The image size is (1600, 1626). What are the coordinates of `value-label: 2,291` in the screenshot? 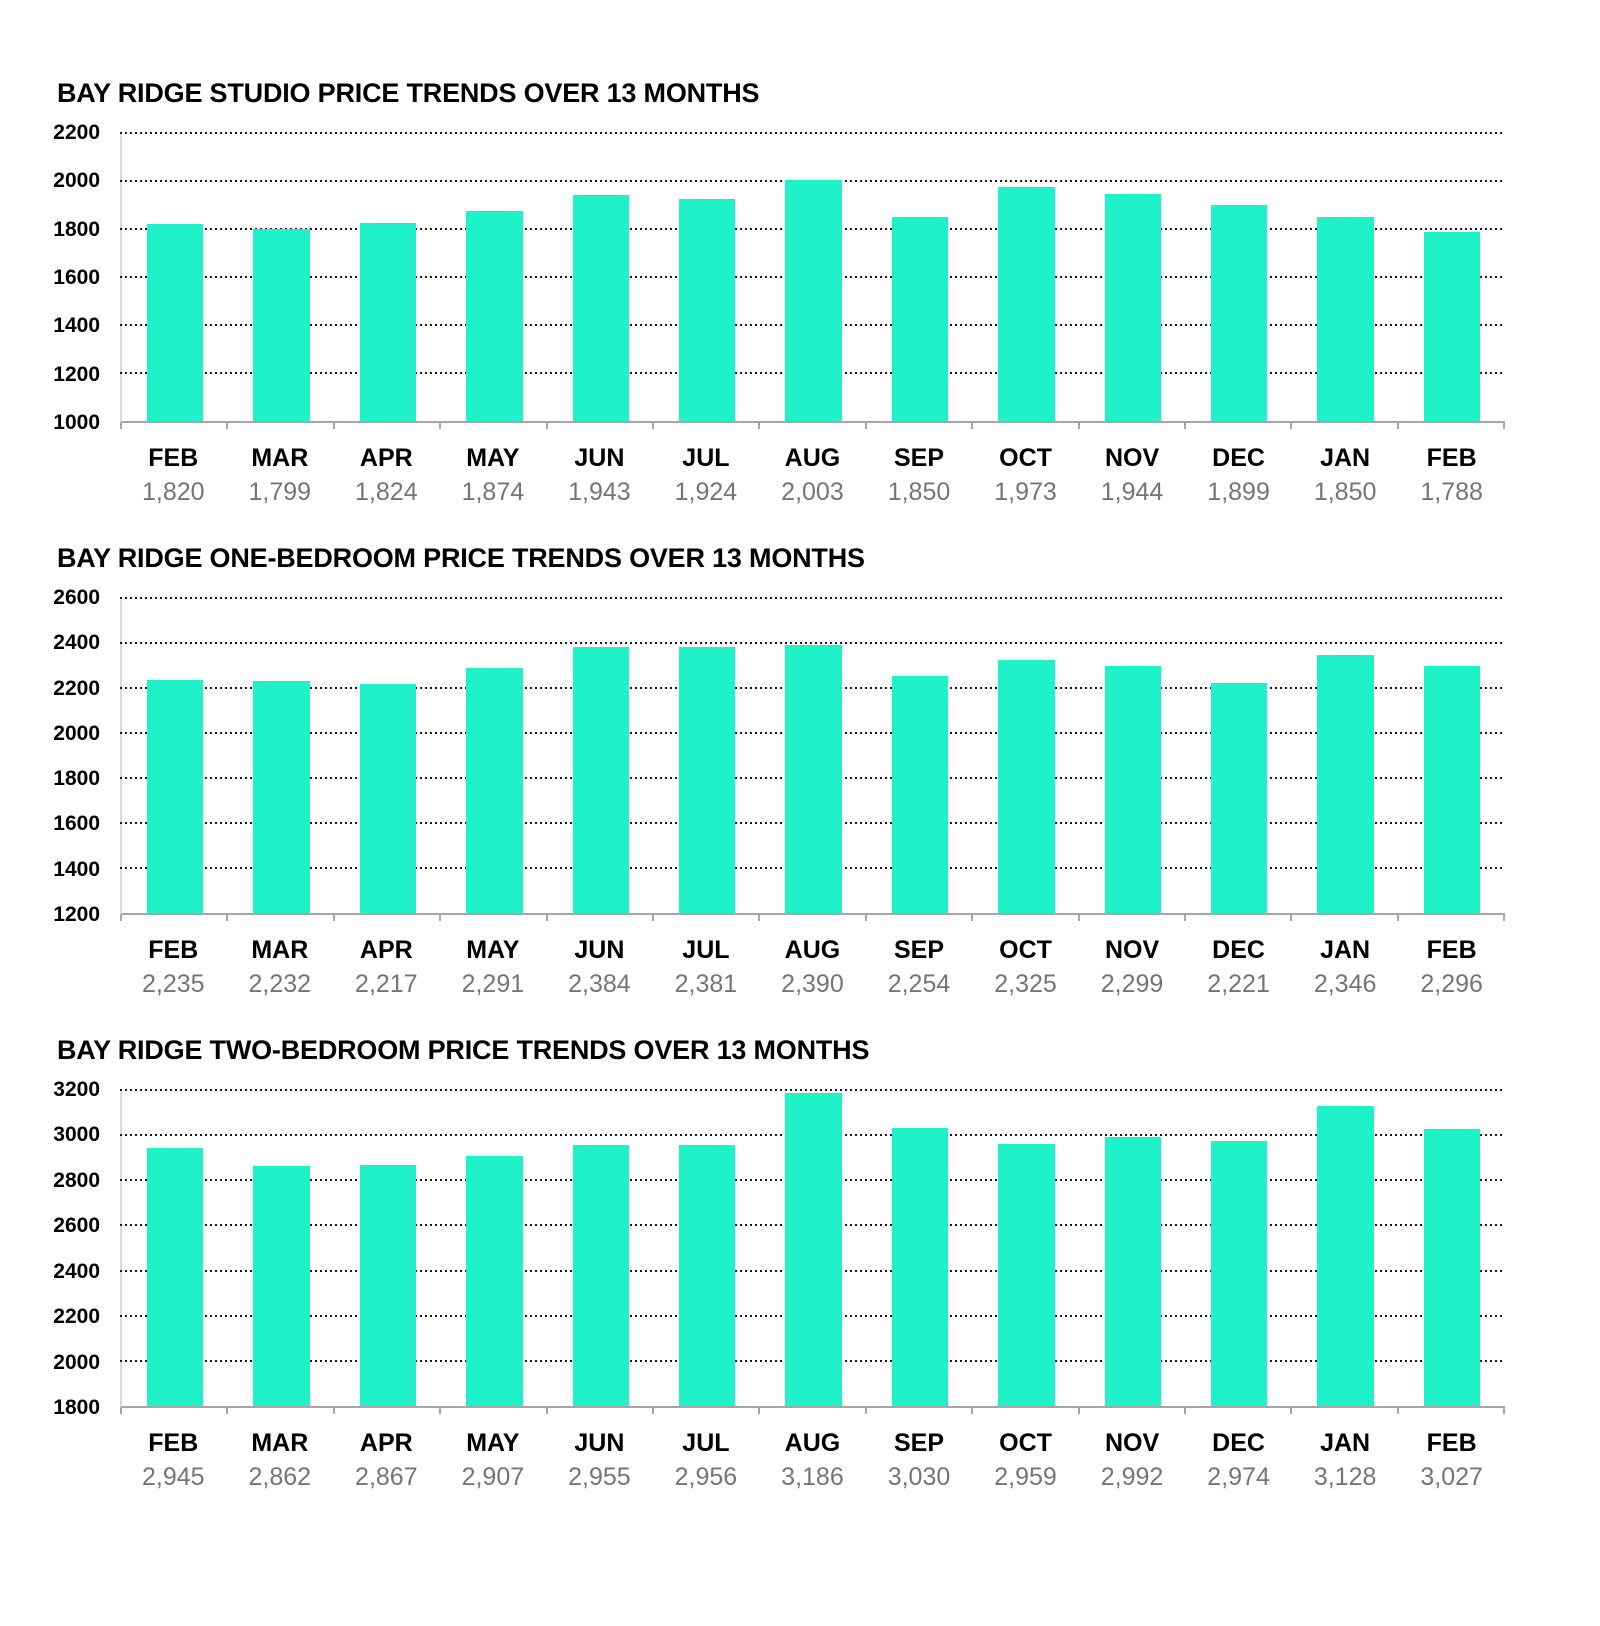 It's located at (493, 984).